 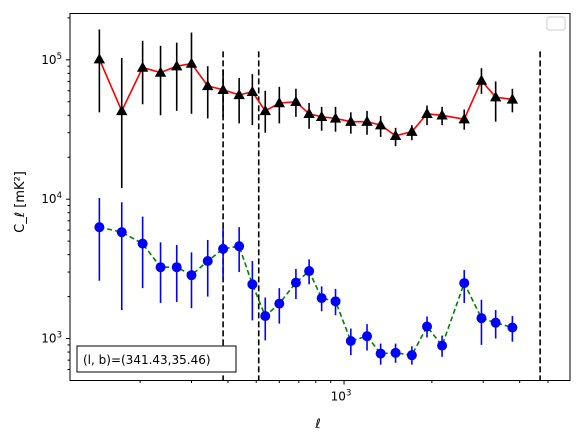 I want to click on x-tick-label-0: 103, so click(x=341, y=396).